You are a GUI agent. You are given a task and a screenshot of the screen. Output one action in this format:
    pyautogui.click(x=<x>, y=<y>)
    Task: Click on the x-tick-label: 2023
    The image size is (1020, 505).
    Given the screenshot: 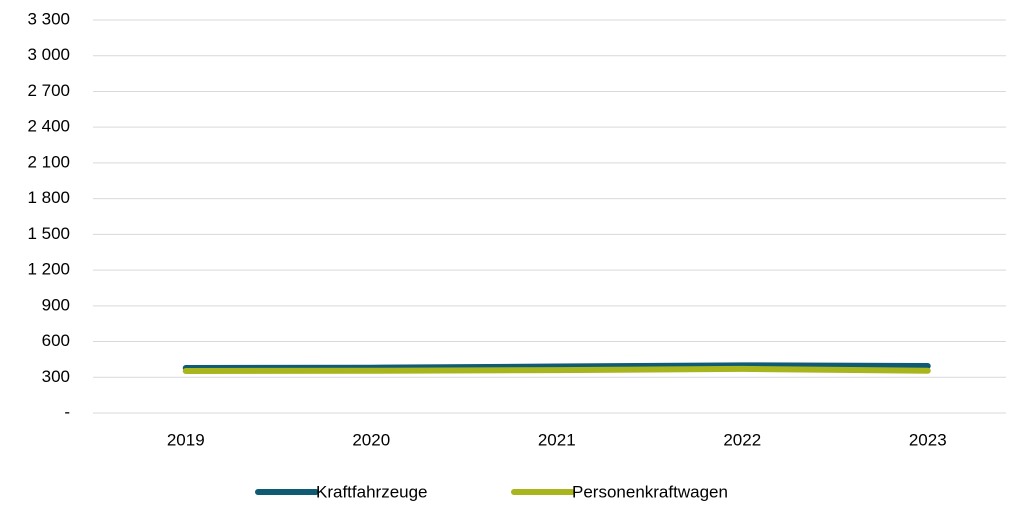 What is the action you would take?
    pyautogui.click(x=928, y=439)
    